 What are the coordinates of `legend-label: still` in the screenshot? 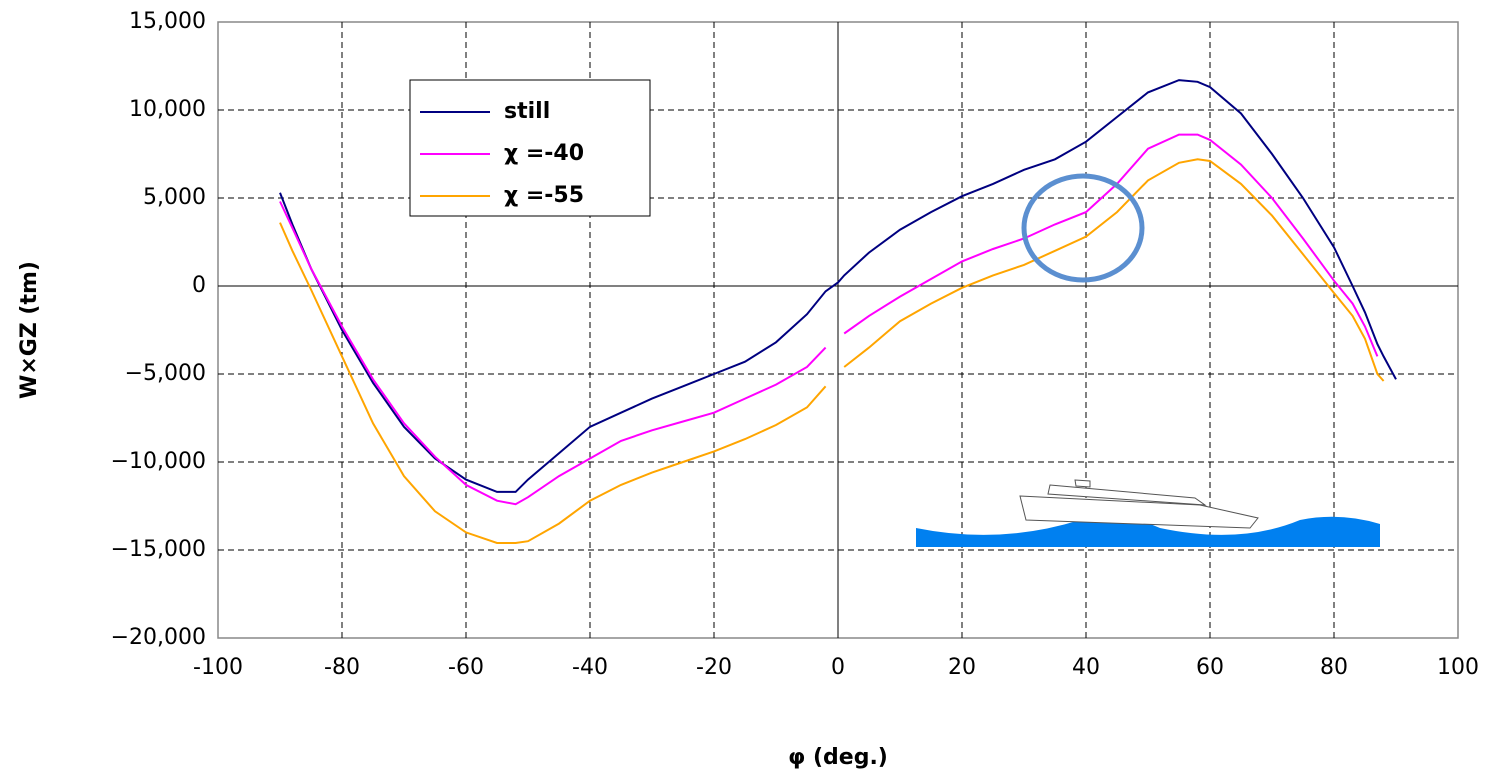 It's located at (527, 111).